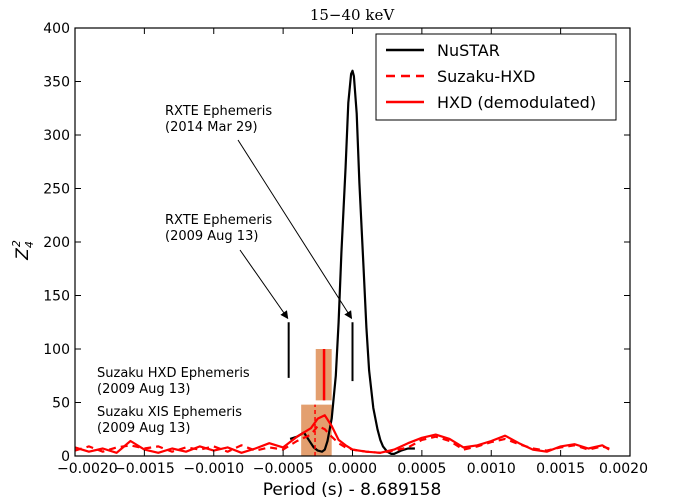  Describe the element at coordinates (352, 490) in the screenshot. I see `x-axis-label: Period (s) - 8.689158` at that location.